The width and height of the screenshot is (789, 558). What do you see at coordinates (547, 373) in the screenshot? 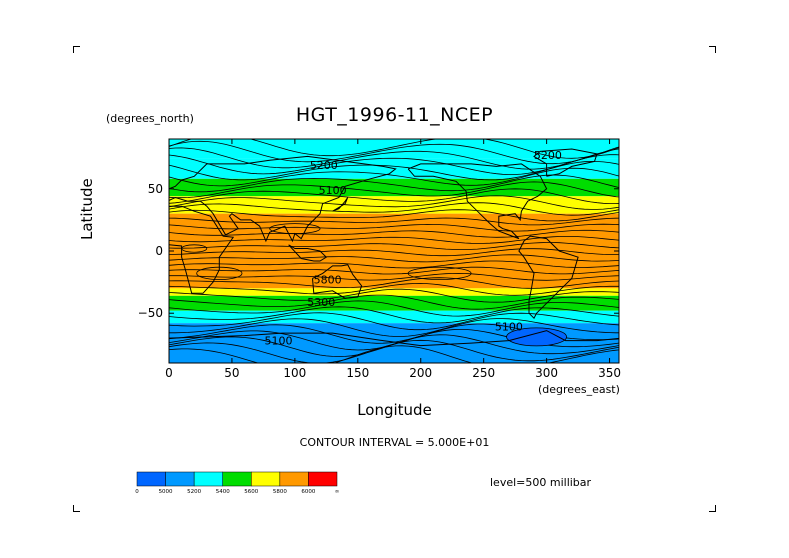
I see `x-tick-label: 300` at bounding box center [547, 373].